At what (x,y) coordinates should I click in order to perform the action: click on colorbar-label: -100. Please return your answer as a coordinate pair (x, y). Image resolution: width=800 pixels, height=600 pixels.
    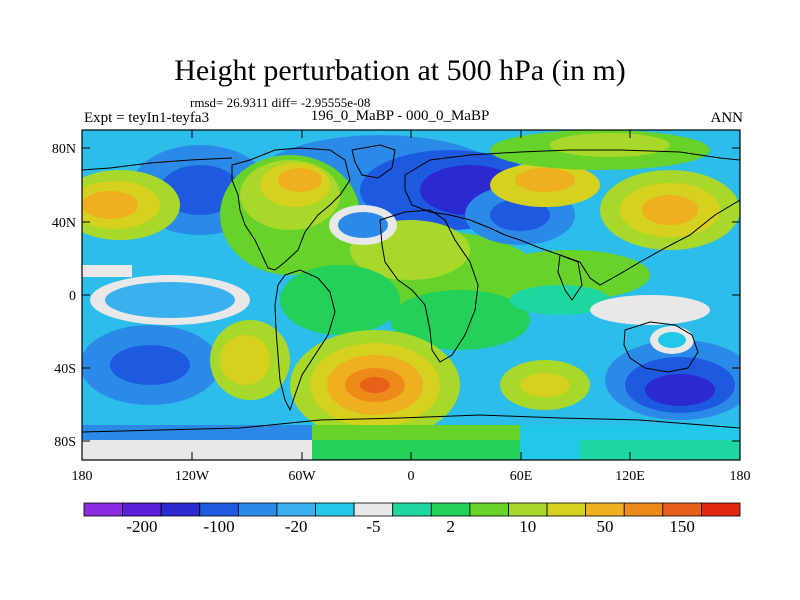
    Looking at the image, I should click on (218, 526).